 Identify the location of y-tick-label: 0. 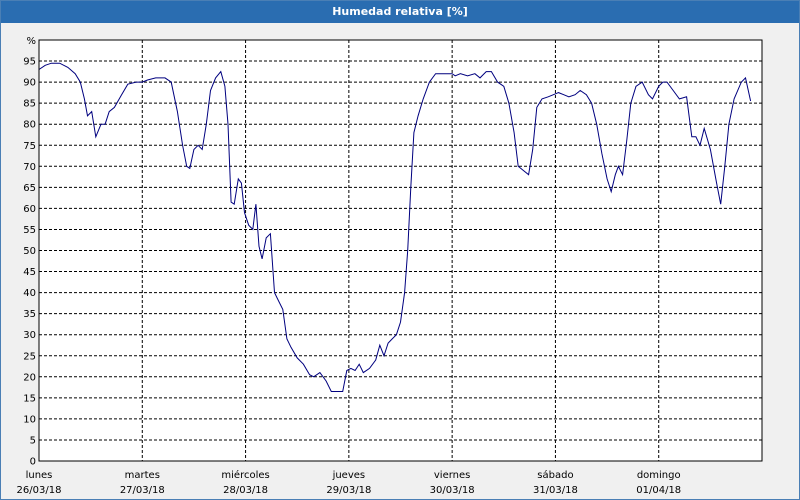
(33, 462).